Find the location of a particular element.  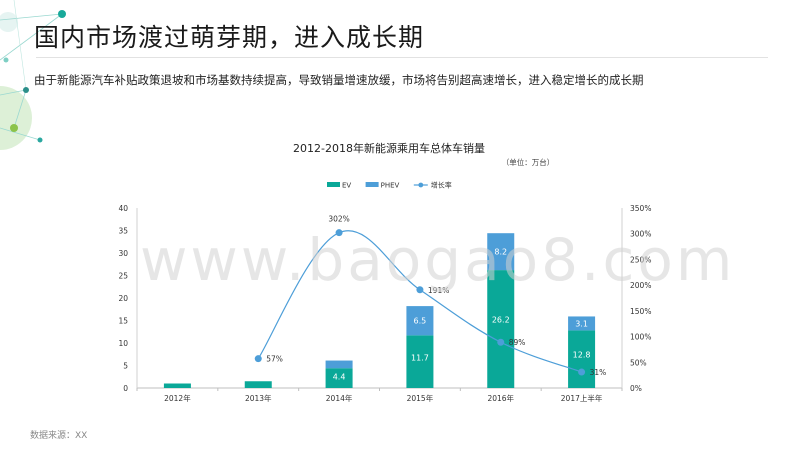

y-right-tick-label: 100% is located at coordinates (640, 337).